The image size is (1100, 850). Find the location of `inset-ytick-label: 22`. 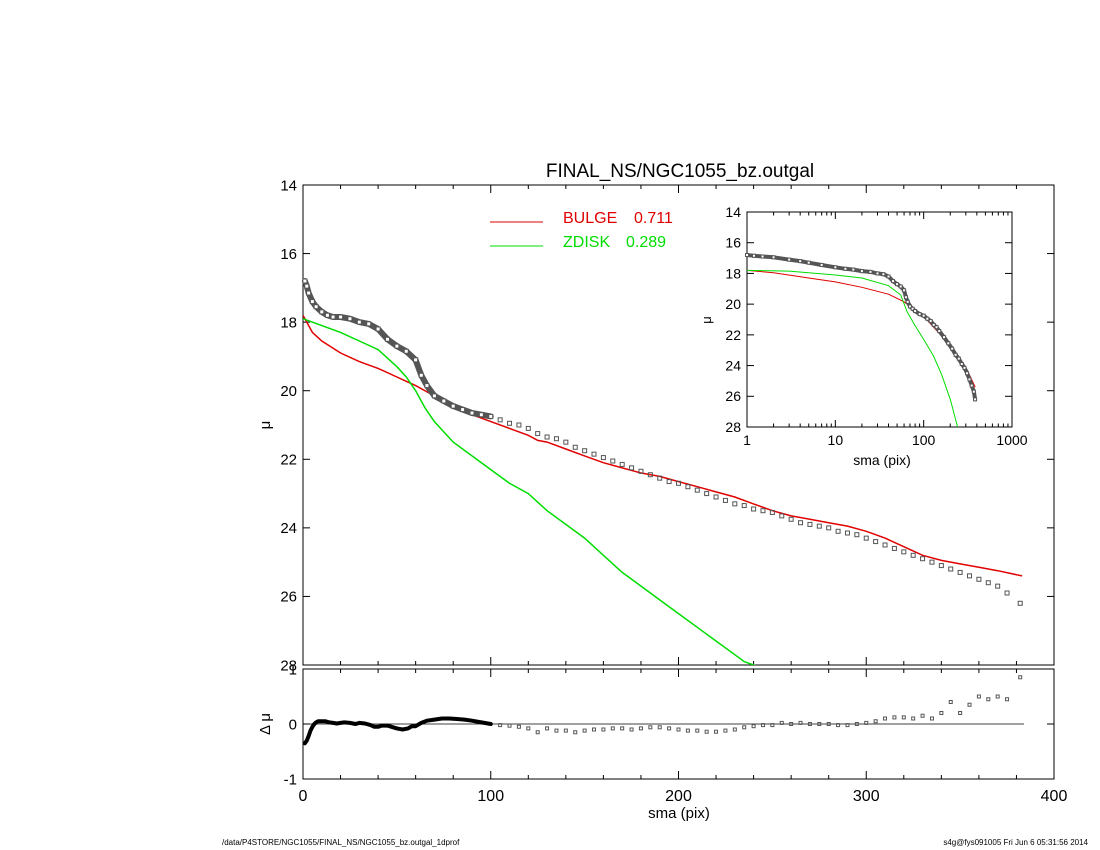

inset-ytick-label: 22 is located at coordinates (733, 335).